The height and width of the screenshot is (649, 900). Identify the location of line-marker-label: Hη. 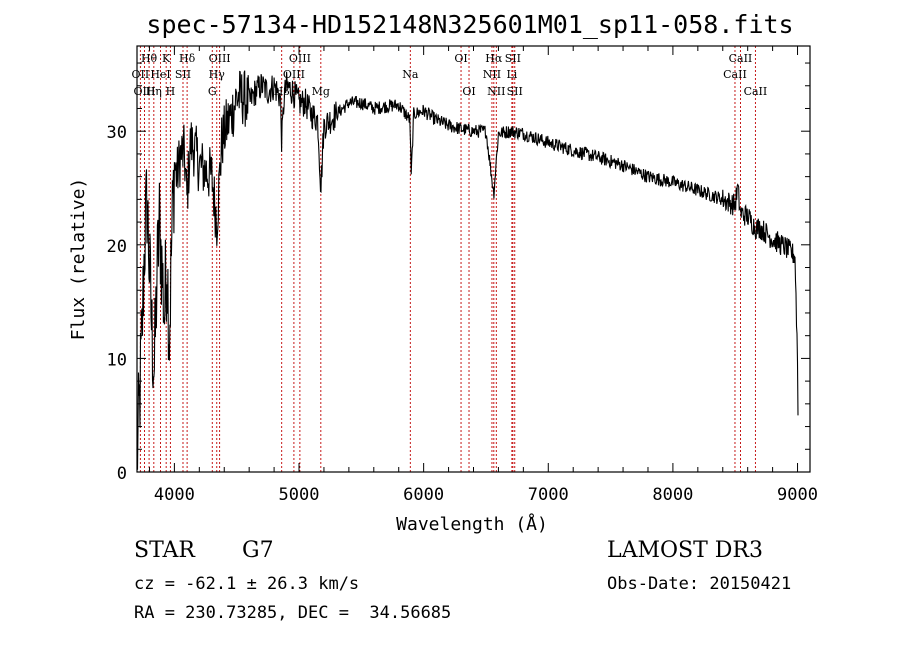
(154, 91).